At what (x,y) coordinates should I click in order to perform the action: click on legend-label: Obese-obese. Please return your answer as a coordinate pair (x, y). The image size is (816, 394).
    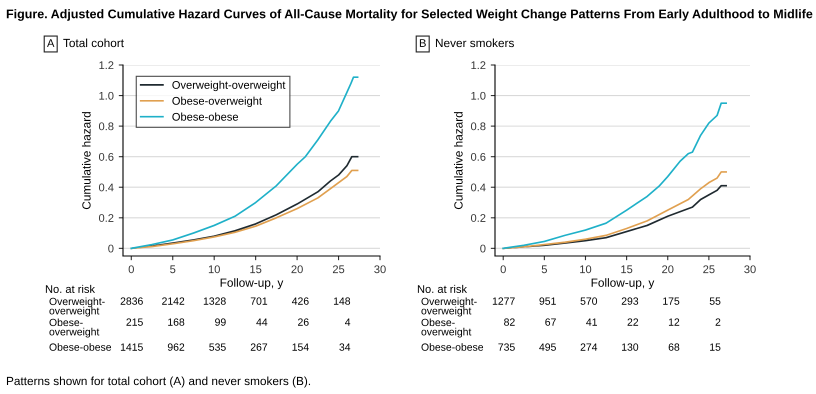
    Looking at the image, I should click on (205, 116).